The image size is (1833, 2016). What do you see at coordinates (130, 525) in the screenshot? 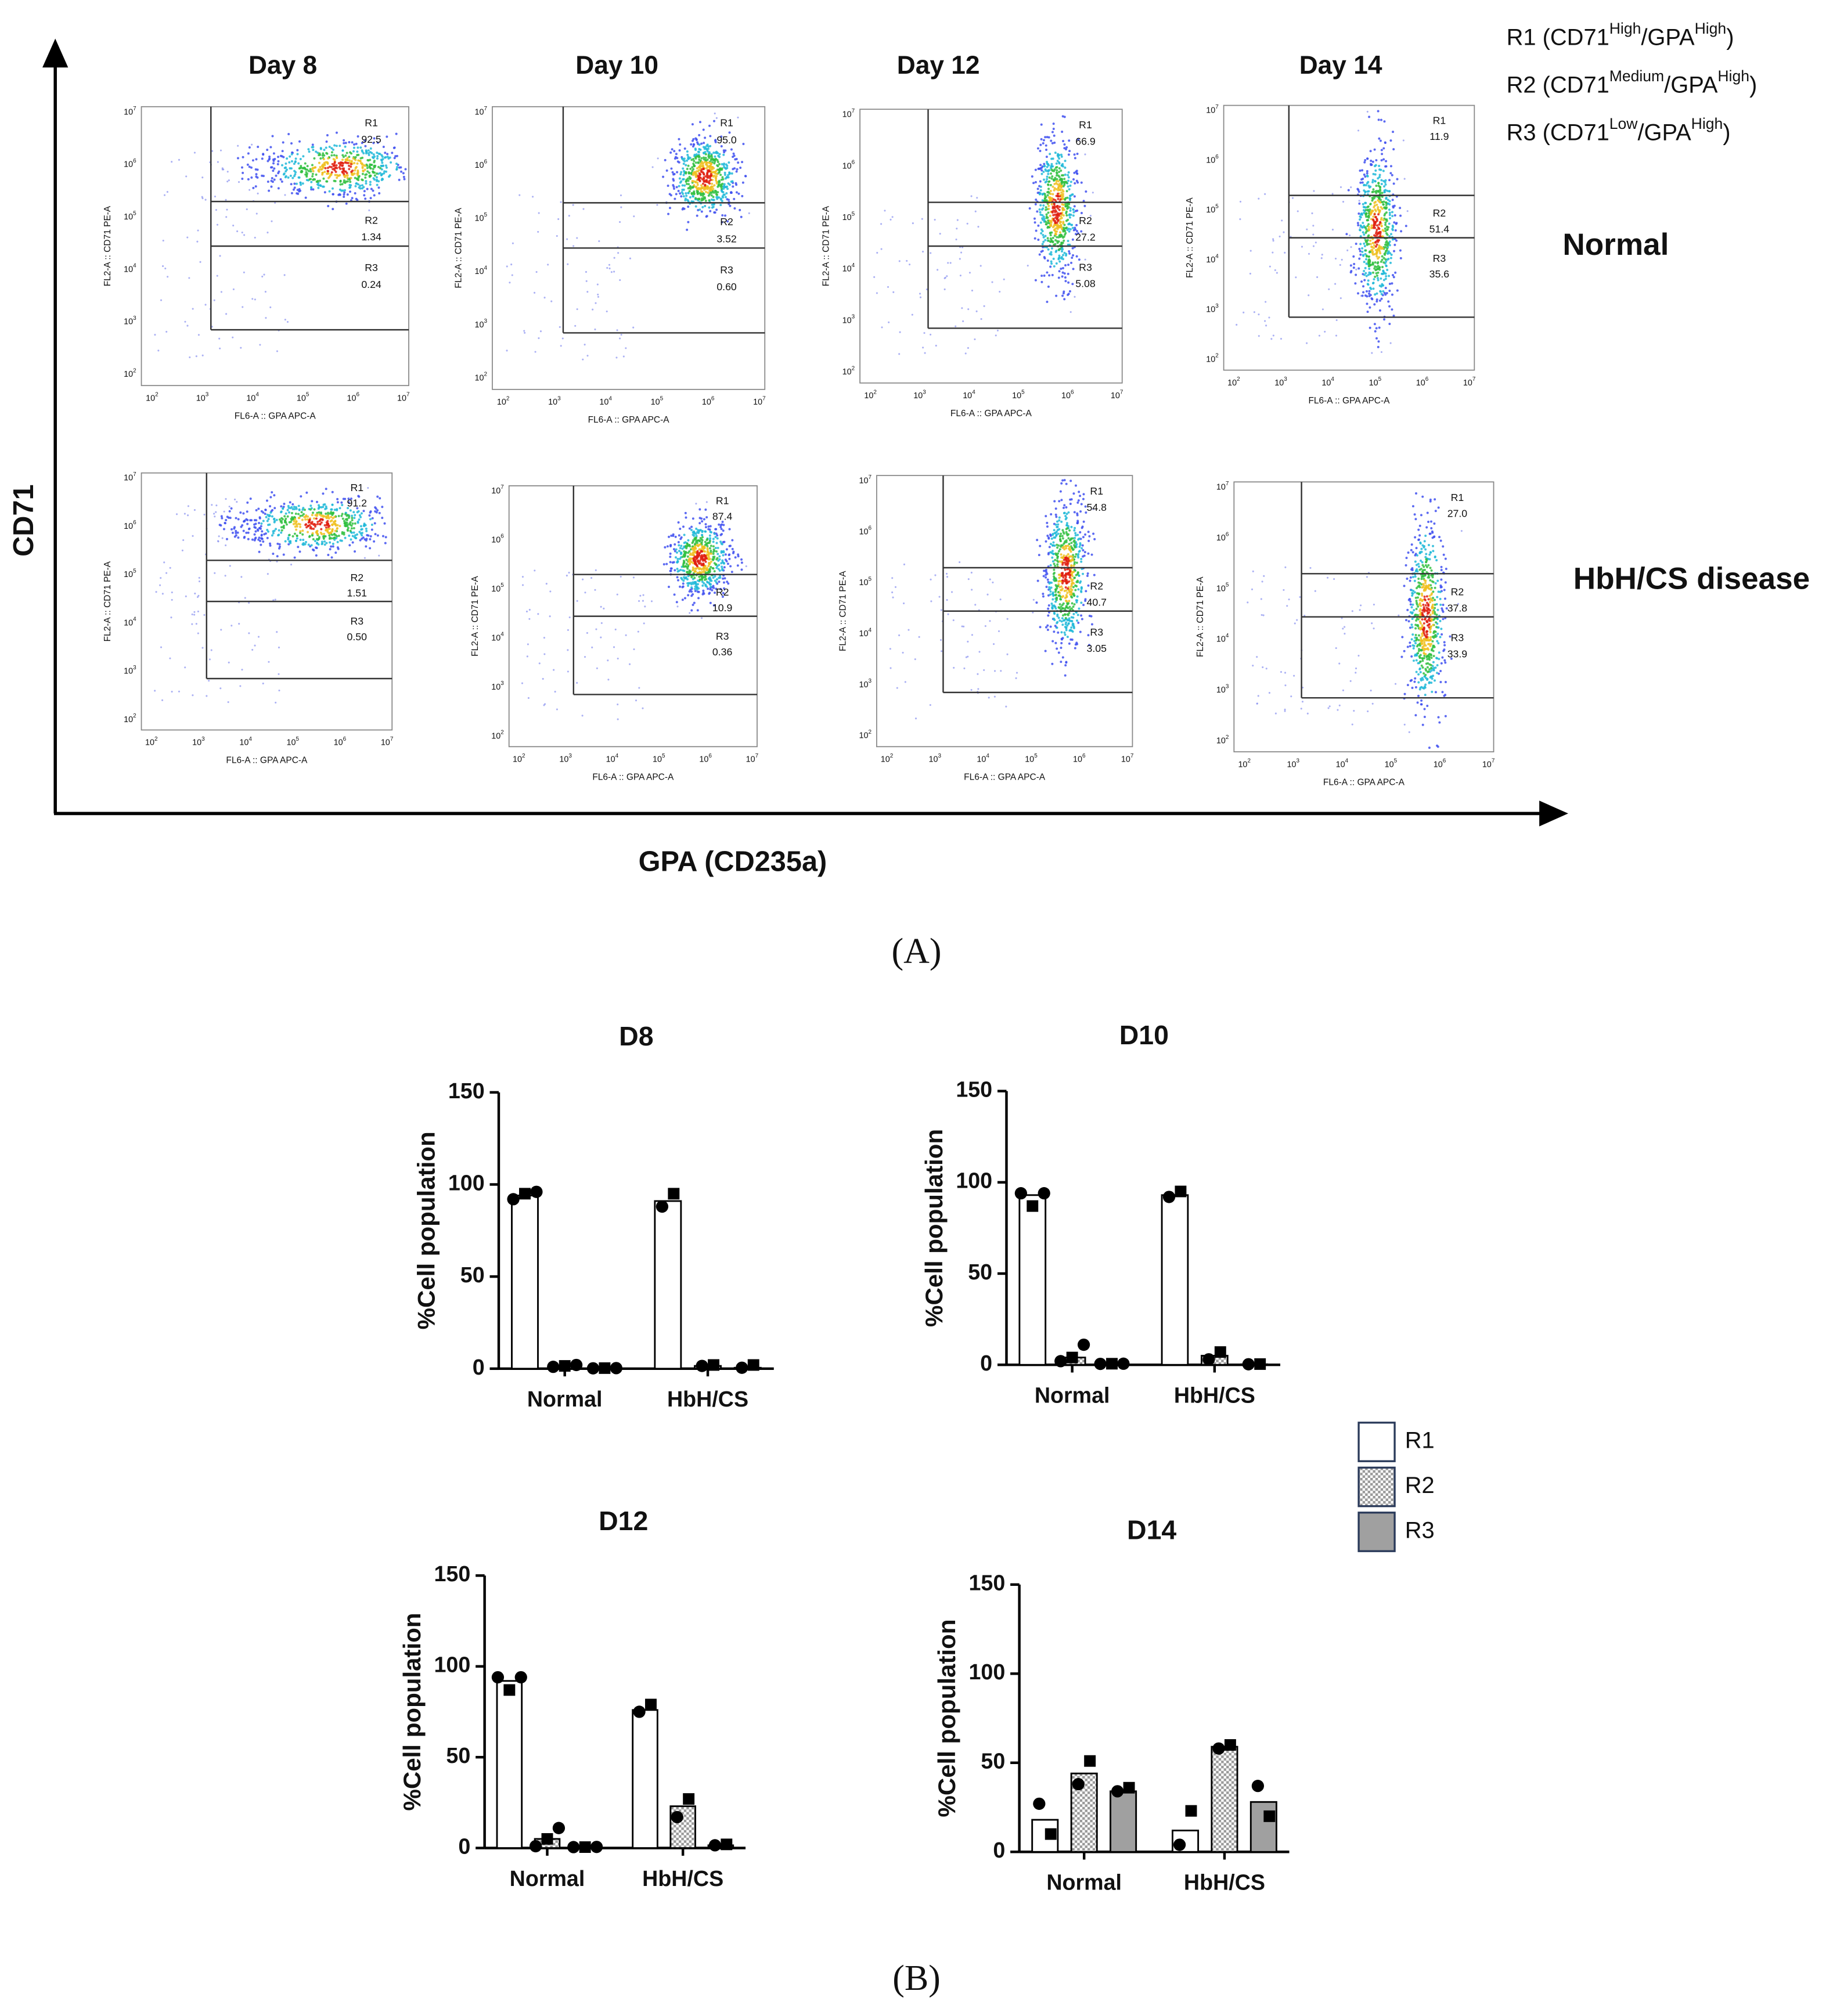
I see `tick-label: 106` at bounding box center [130, 525].